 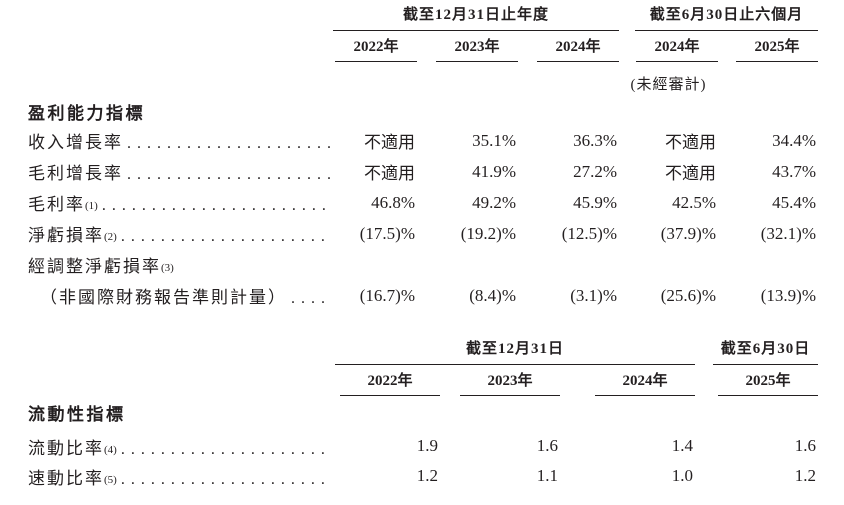 I want to click on row-label: 淨虧損率, so click(x=66, y=235).